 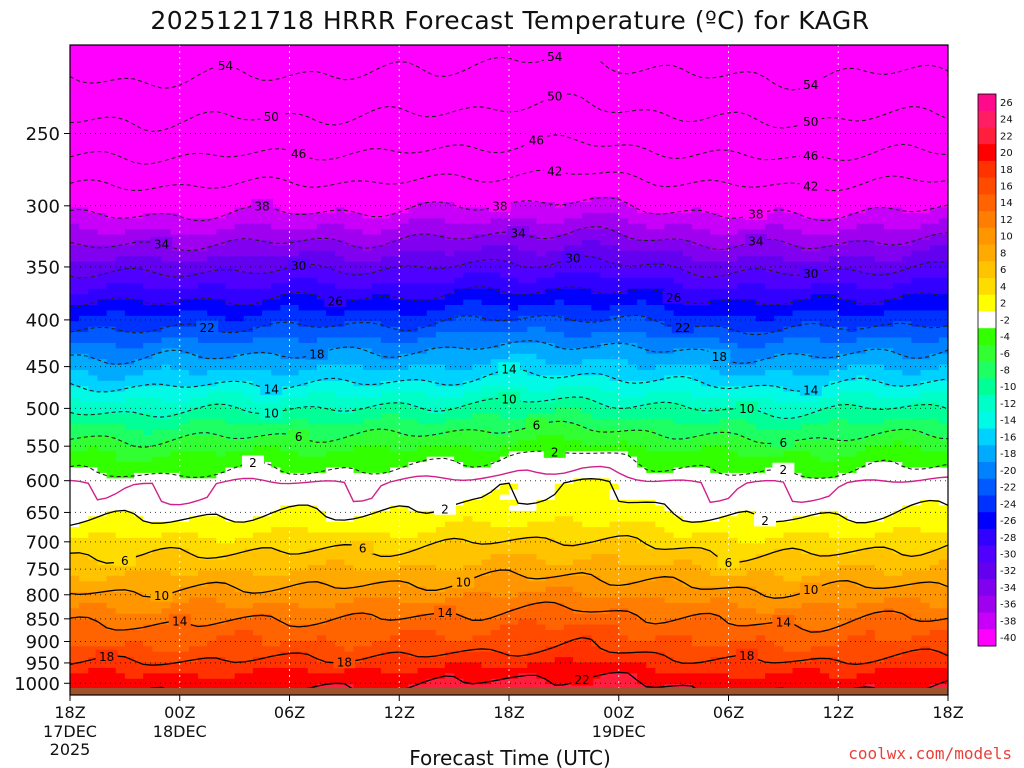 What do you see at coordinates (444, 613) in the screenshot?
I see `contour-label: 14` at bounding box center [444, 613].